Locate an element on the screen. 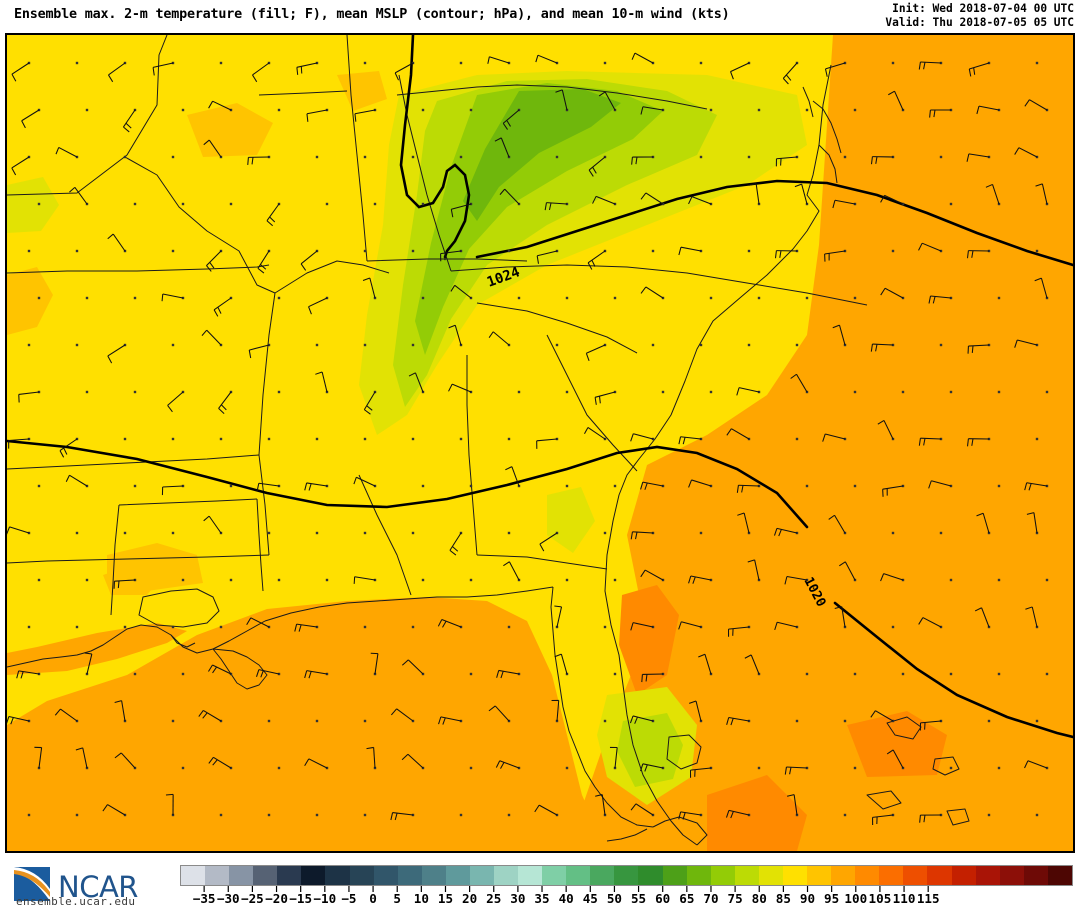 The width and height of the screenshot is (1080, 915). site-url: ensemble.ucar.edu is located at coordinates (76, 901).